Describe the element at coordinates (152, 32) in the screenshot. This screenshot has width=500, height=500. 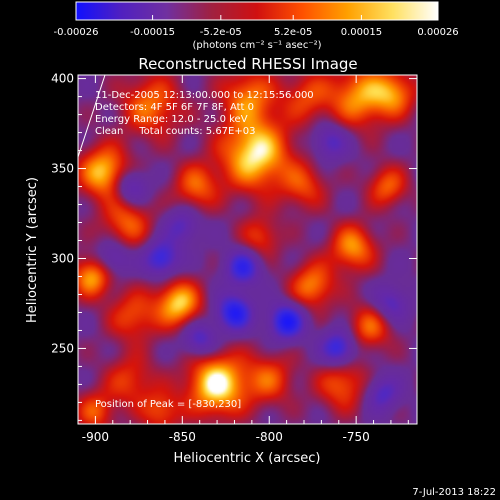
I see `colorbar-tick-label: -0.00015` at that location.